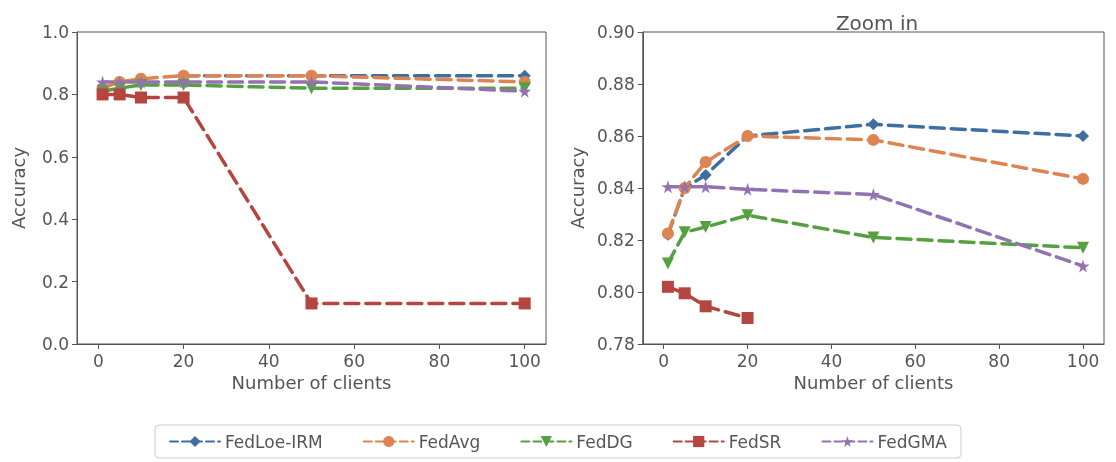 This screenshot has height=462, width=1116. Describe the element at coordinates (55, 94) in the screenshot. I see `y-tick-label: 0.8` at that location.